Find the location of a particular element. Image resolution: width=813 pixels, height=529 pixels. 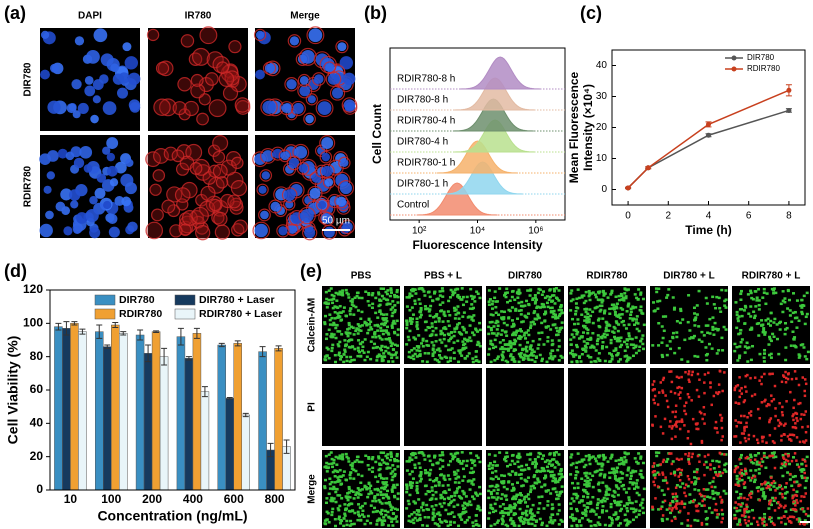

row-header: RDIR780 is located at coordinates (28, 187).